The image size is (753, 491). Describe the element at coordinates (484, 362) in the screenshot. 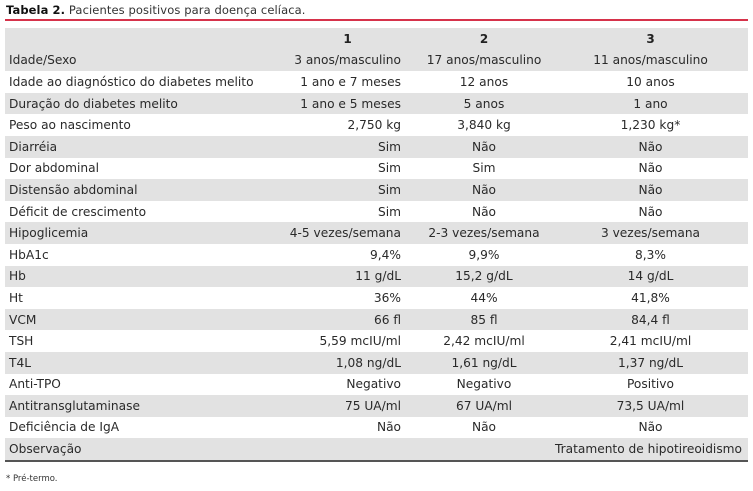

I see `cell-patient-2: 1,61 ng/dL` at that location.